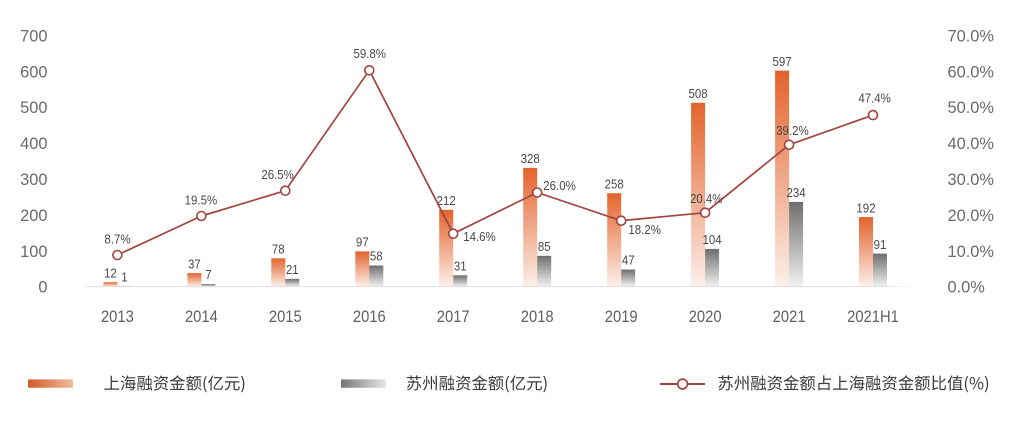 Image resolution: width=1019 pixels, height=443 pixels. What do you see at coordinates (971, 108) in the screenshot?
I see `svg-text: 50.0%` at bounding box center [971, 108].